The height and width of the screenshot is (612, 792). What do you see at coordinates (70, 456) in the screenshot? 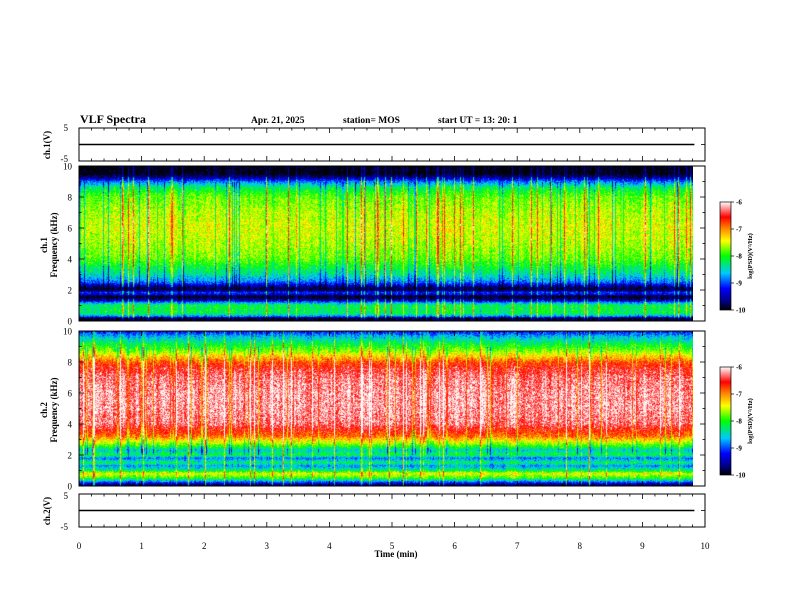
I see `ch2-spectrogram-ytick-label-2: 2` at bounding box center [70, 456].